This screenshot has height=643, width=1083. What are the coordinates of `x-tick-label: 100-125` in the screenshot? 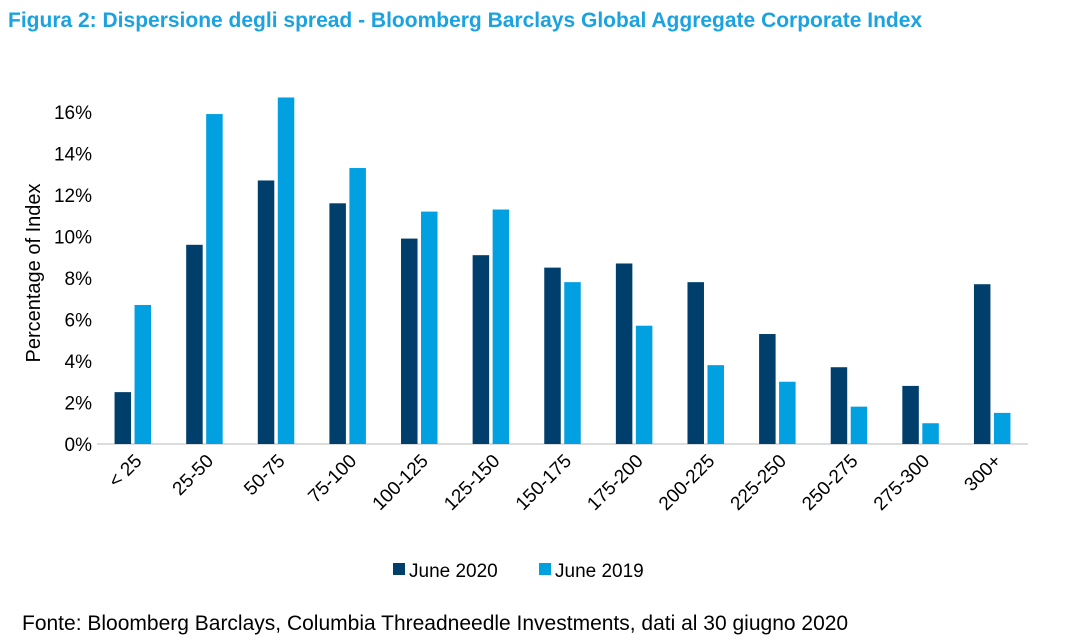 It's located at (401, 483).